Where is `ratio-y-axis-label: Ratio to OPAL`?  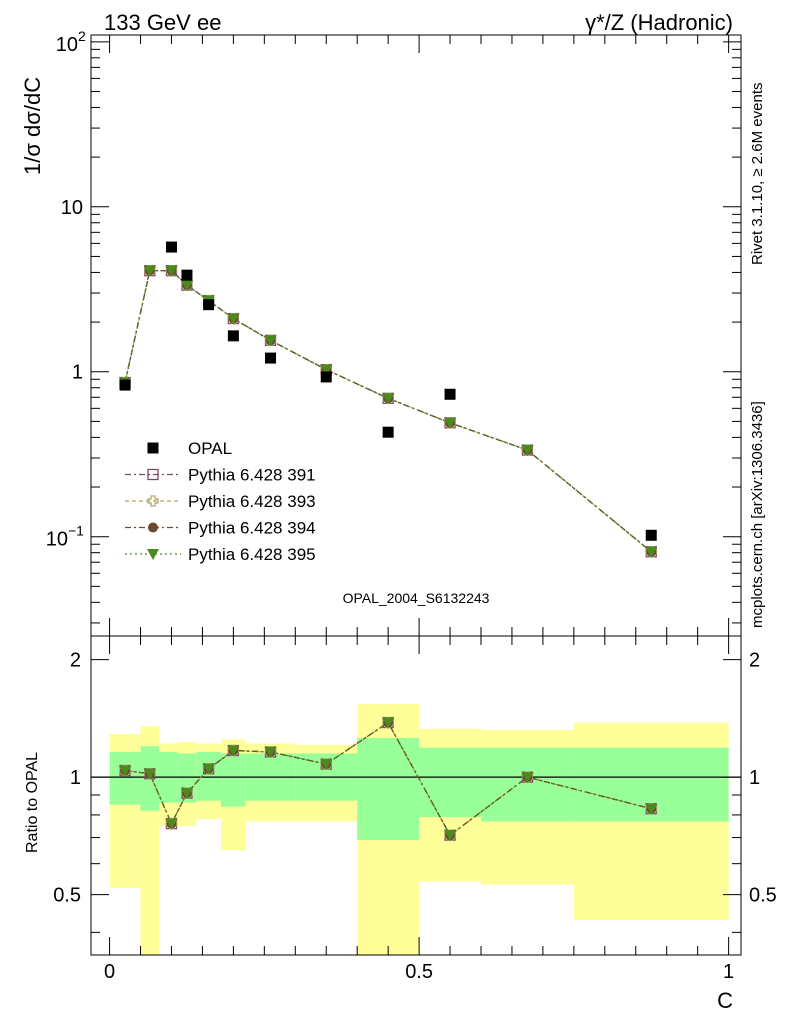 ratio-y-axis-label: Ratio to OPAL is located at coordinates (32, 802).